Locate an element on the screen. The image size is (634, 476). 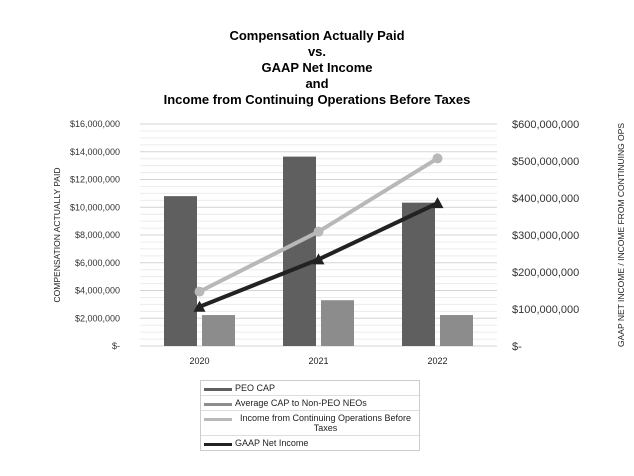
chart-title-3: GAAP Net Income is located at coordinates (317, 67).